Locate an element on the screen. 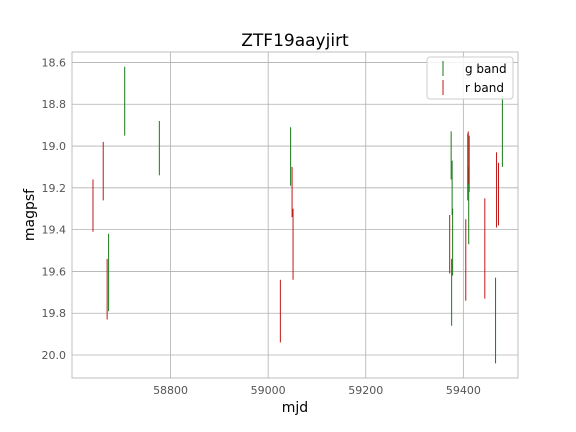  legend-r-band-label: r band is located at coordinates (484, 88).